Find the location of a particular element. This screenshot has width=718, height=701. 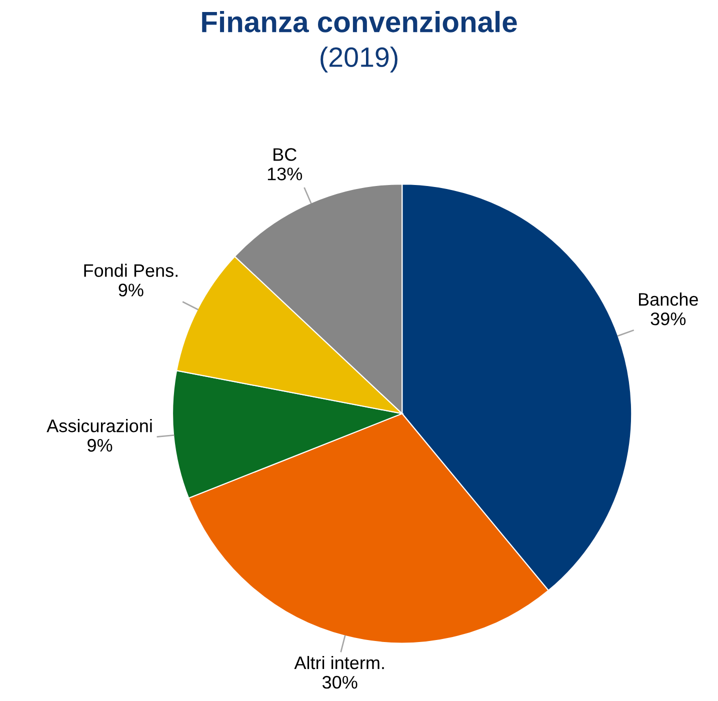

slice-label: Assicurazioni is located at coordinates (99, 425).